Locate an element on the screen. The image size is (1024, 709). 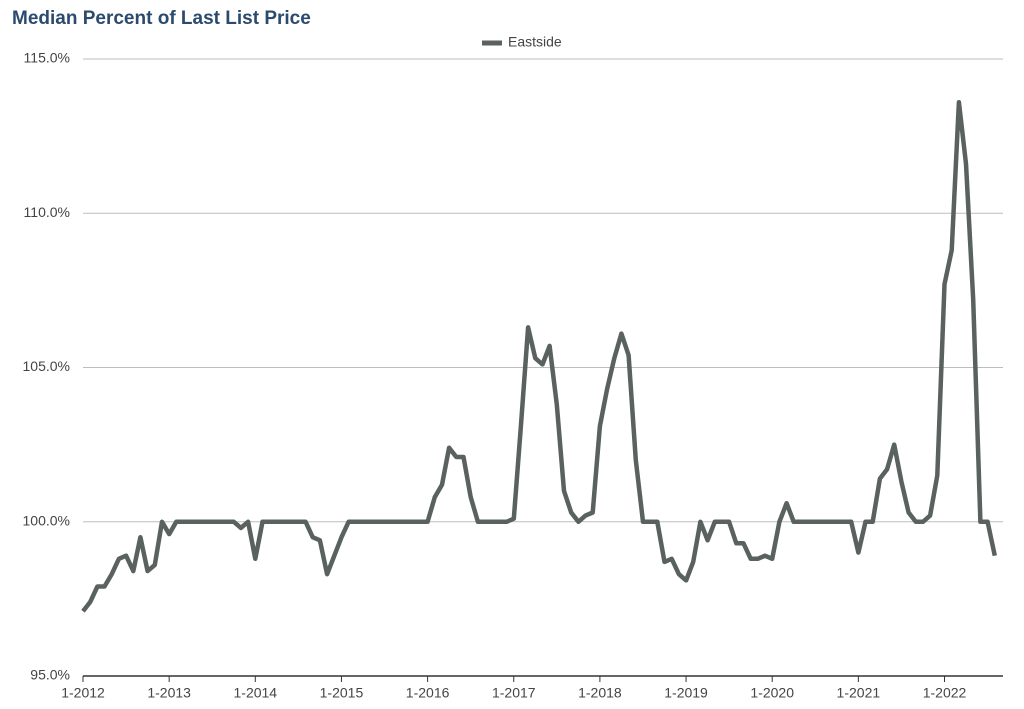
x-tick-label: 1-2020 is located at coordinates (772, 693).